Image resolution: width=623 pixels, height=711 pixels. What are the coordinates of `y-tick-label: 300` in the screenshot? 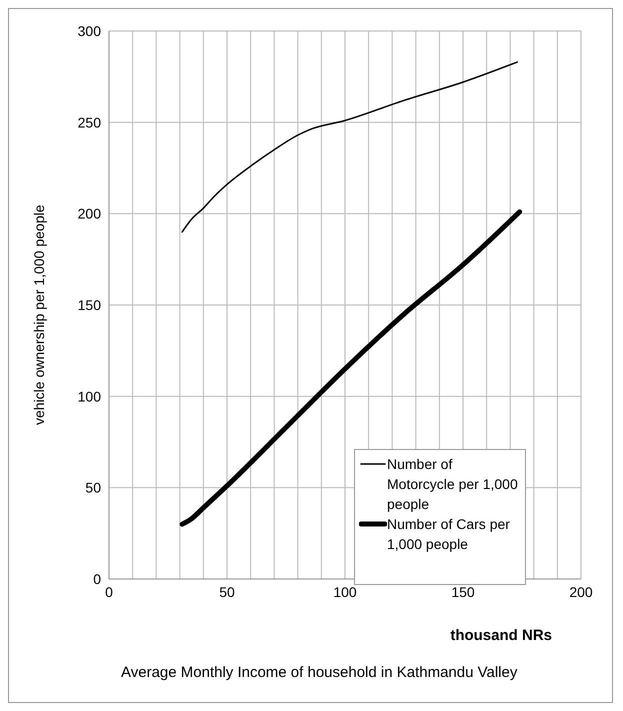 It's located at (90, 30).